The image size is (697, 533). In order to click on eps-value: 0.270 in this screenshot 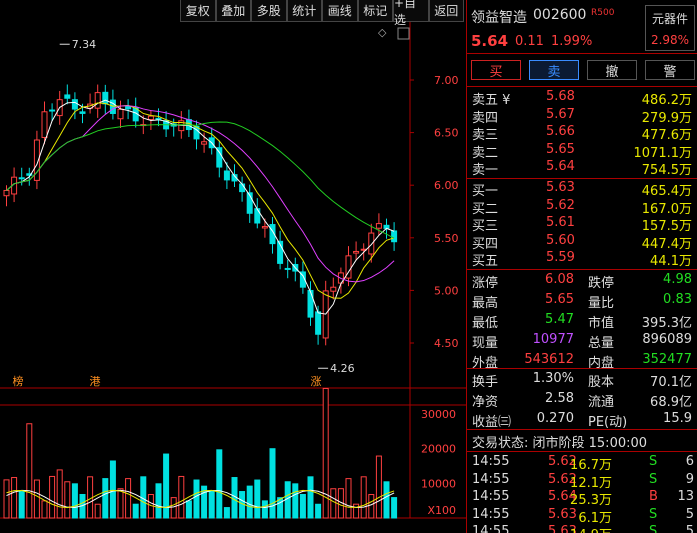, I will do `click(555, 418)`.